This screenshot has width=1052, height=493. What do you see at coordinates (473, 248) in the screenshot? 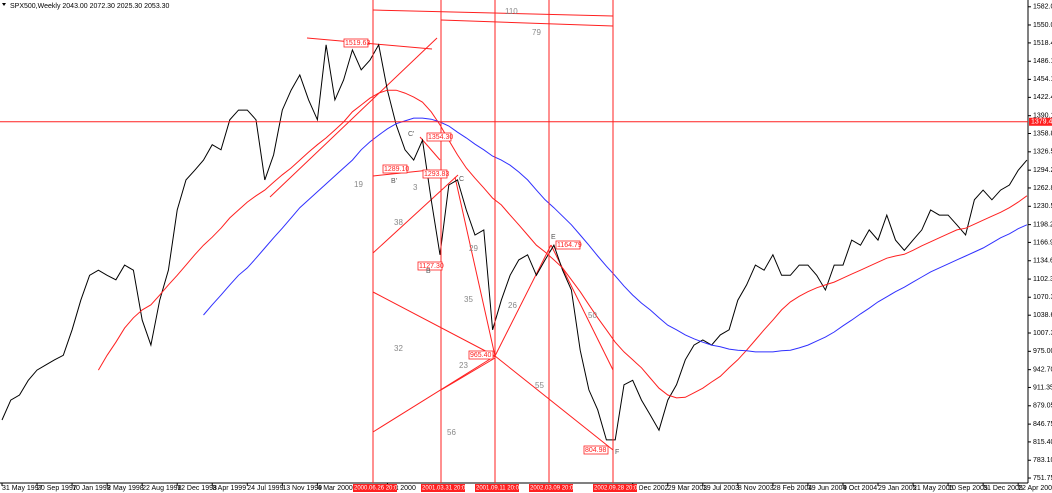
I see `ratio-label: 29` at bounding box center [473, 248].